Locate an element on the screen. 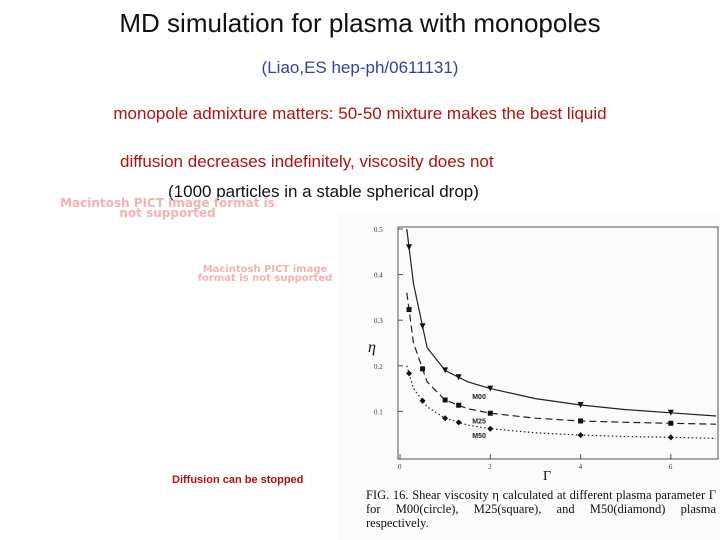 The height and width of the screenshot is (540, 720). y-axis-label: η is located at coordinates (372, 347).